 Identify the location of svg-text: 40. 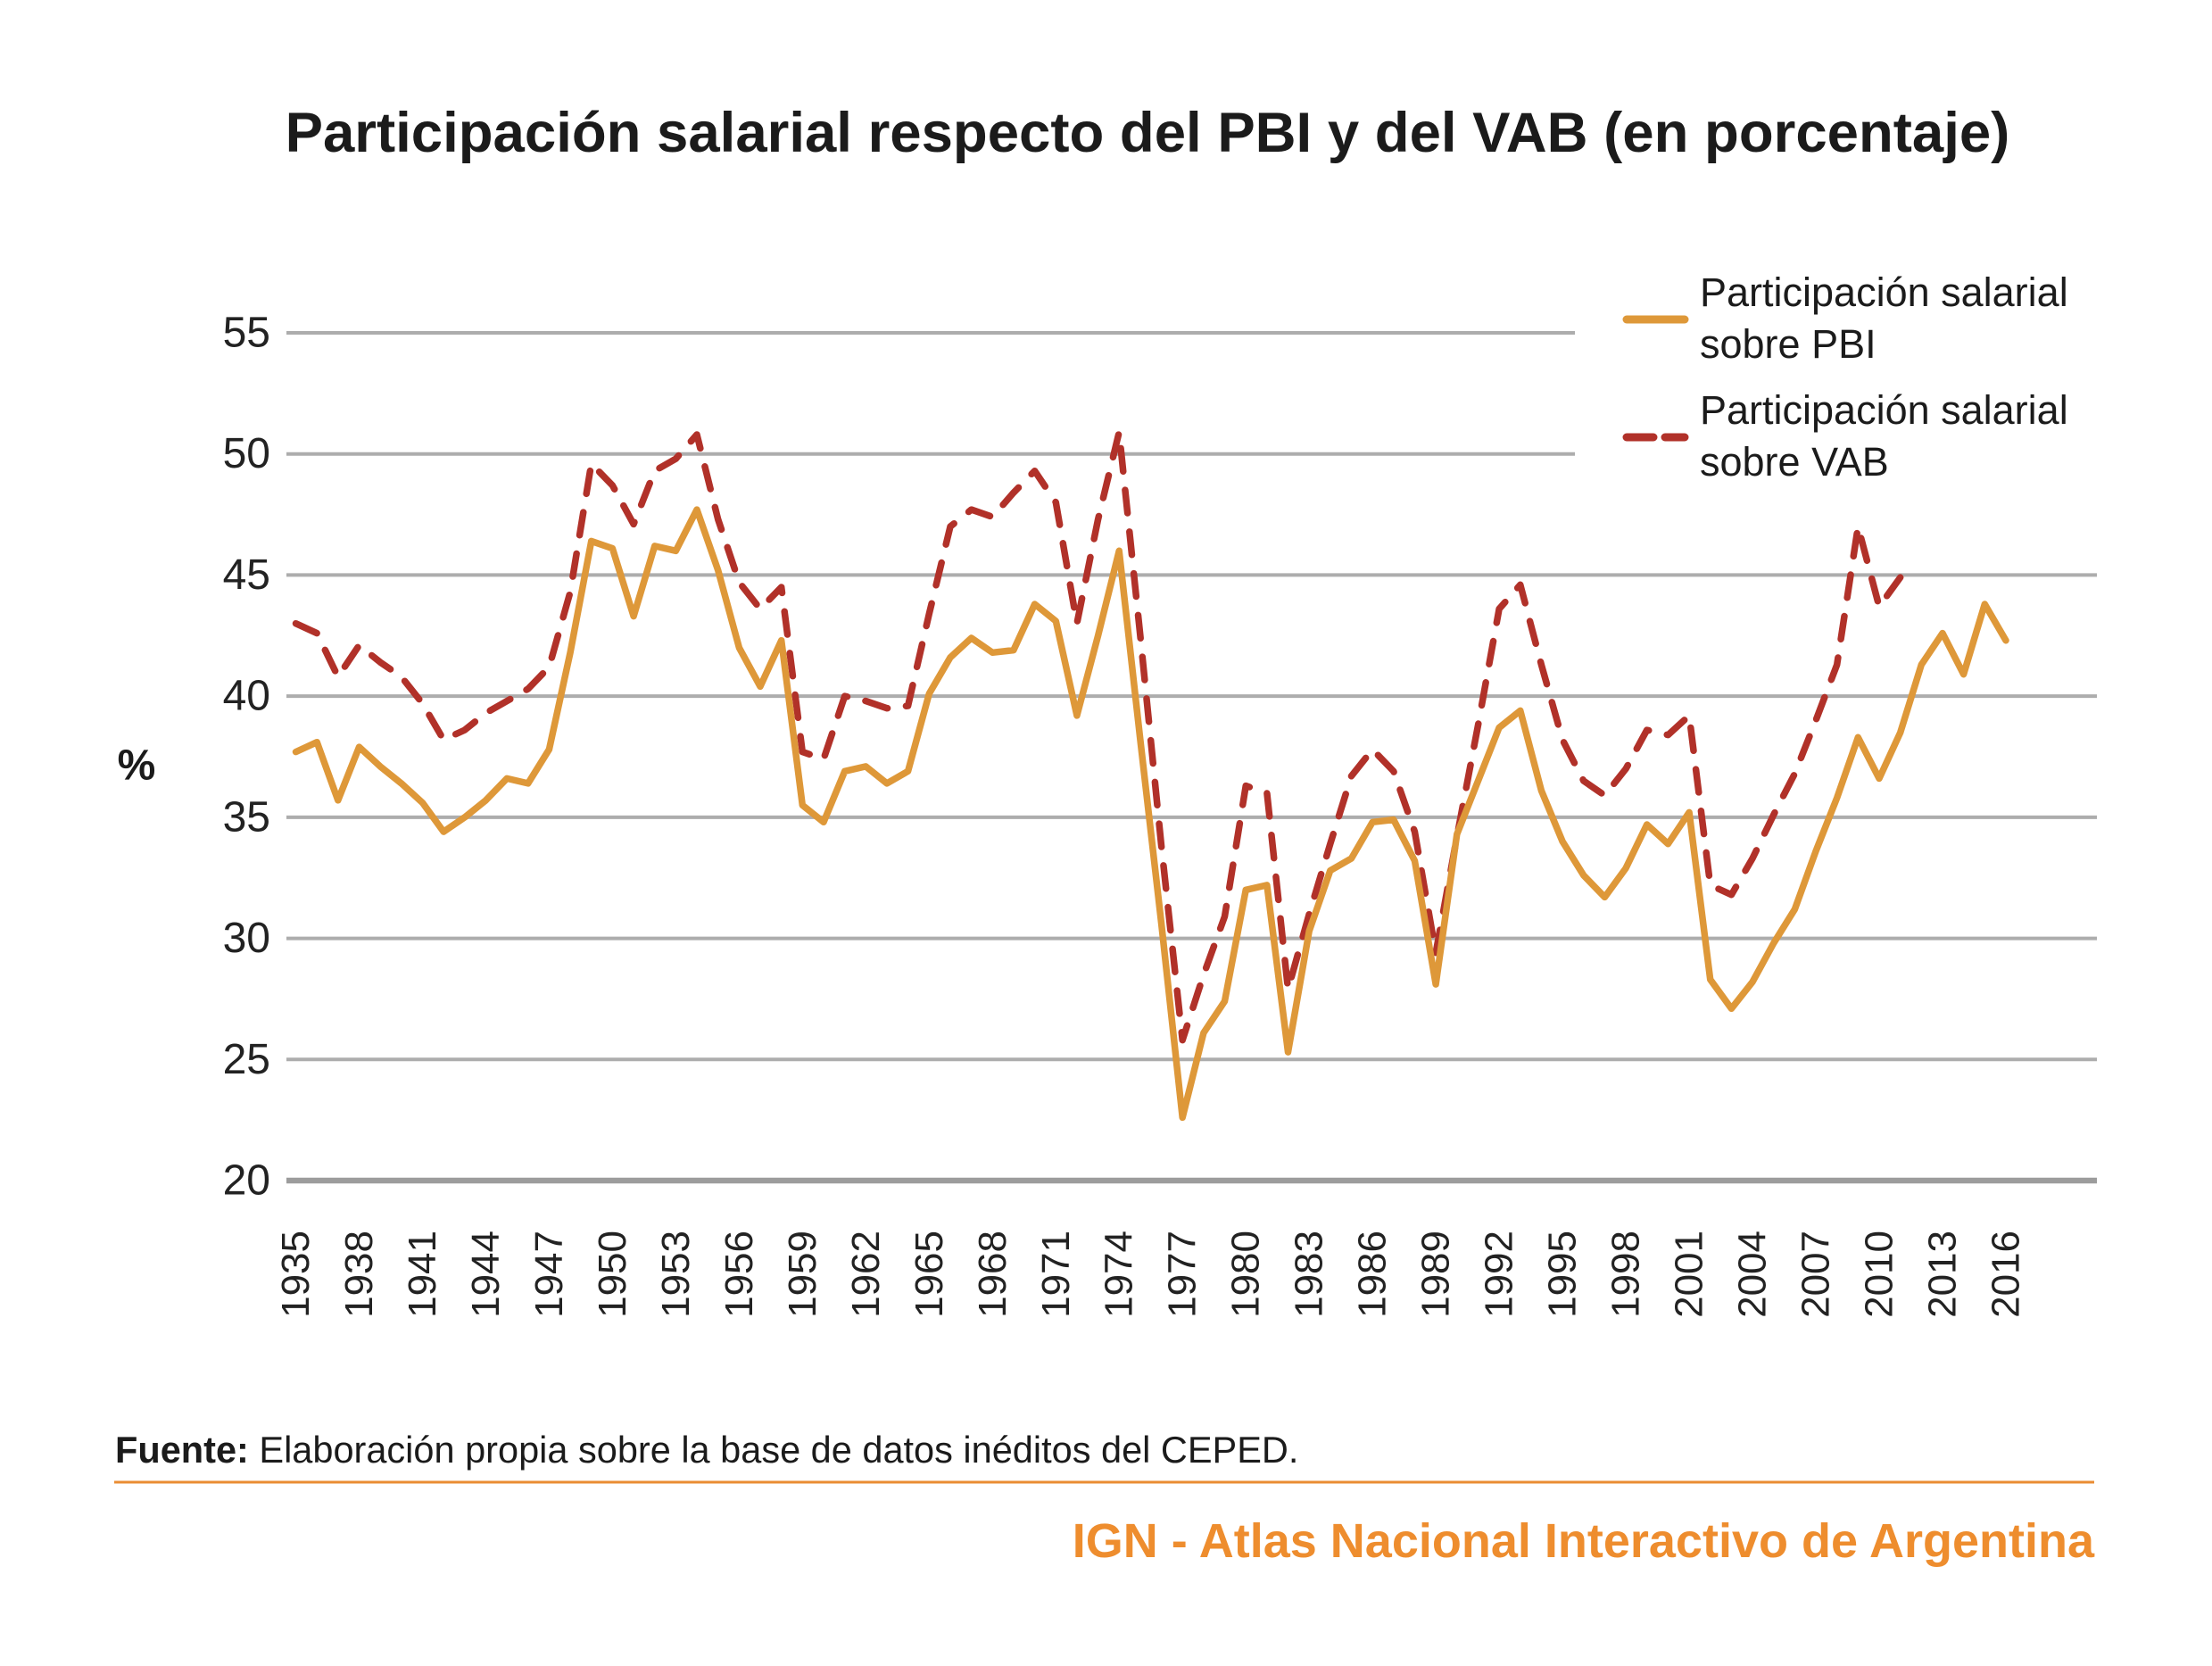
(246, 696).